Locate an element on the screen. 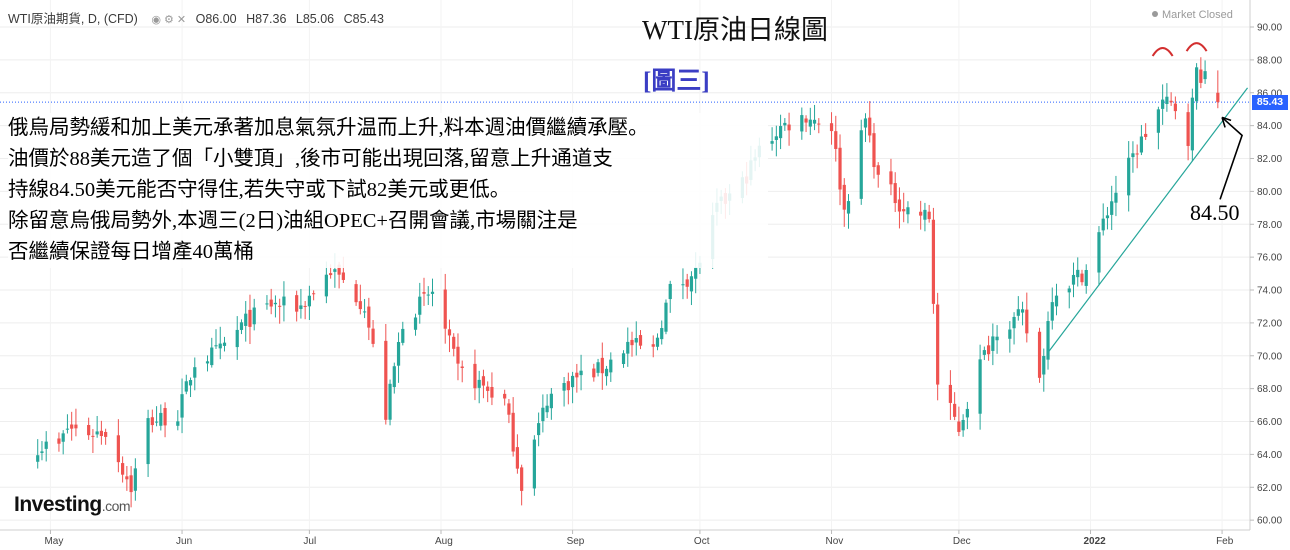 Image resolution: width=1290 pixels, height=550 pixels. last-price-tag: 85.43 is located at coordinates (1270, 102).